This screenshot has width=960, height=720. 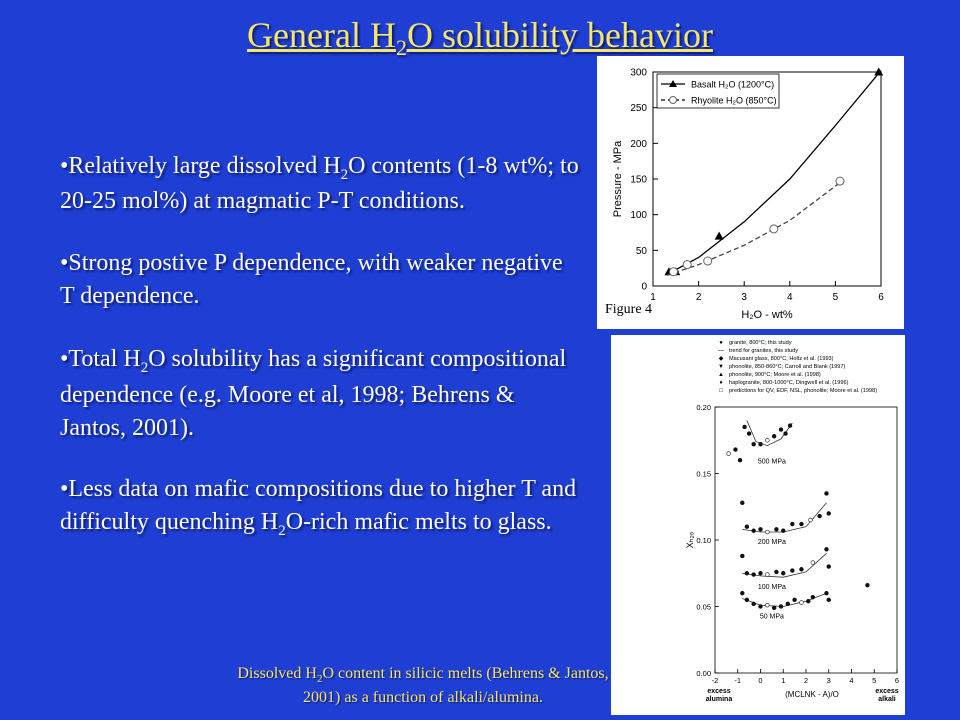 What do you see at coordinates (720, 383) in the screenshot?
I see `legend-symbol: ♦` at bounding box center [720, 383].